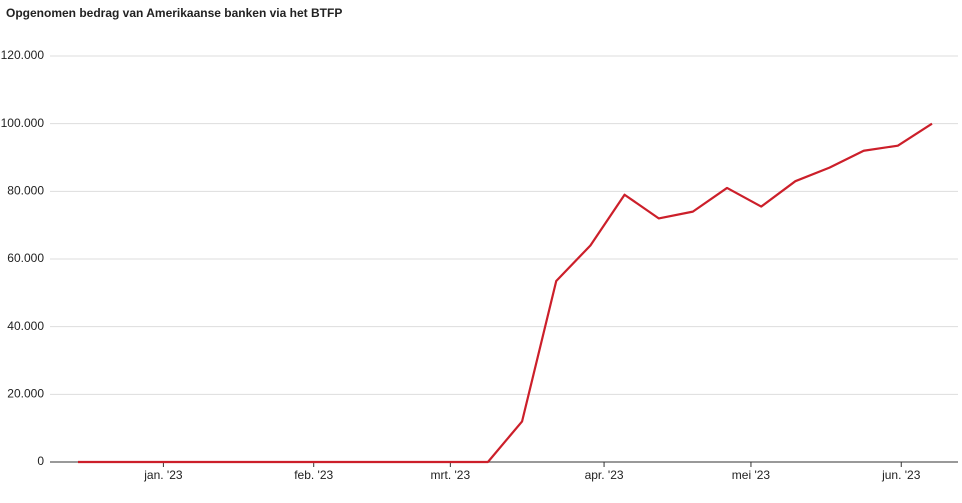  I want to click on y-tick-label: 100.000, so click(23, 123).